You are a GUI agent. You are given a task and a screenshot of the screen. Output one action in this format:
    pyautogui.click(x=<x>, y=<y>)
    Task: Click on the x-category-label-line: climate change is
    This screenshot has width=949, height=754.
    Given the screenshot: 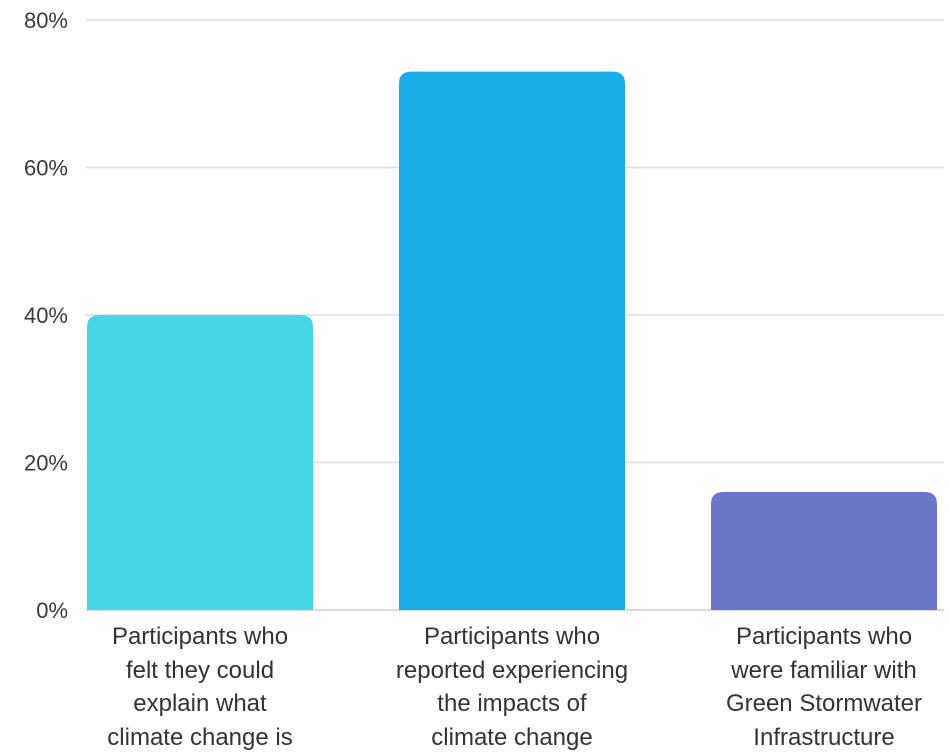 What is the action you would take?
    pyautogui.click(x=200, y=737)
    